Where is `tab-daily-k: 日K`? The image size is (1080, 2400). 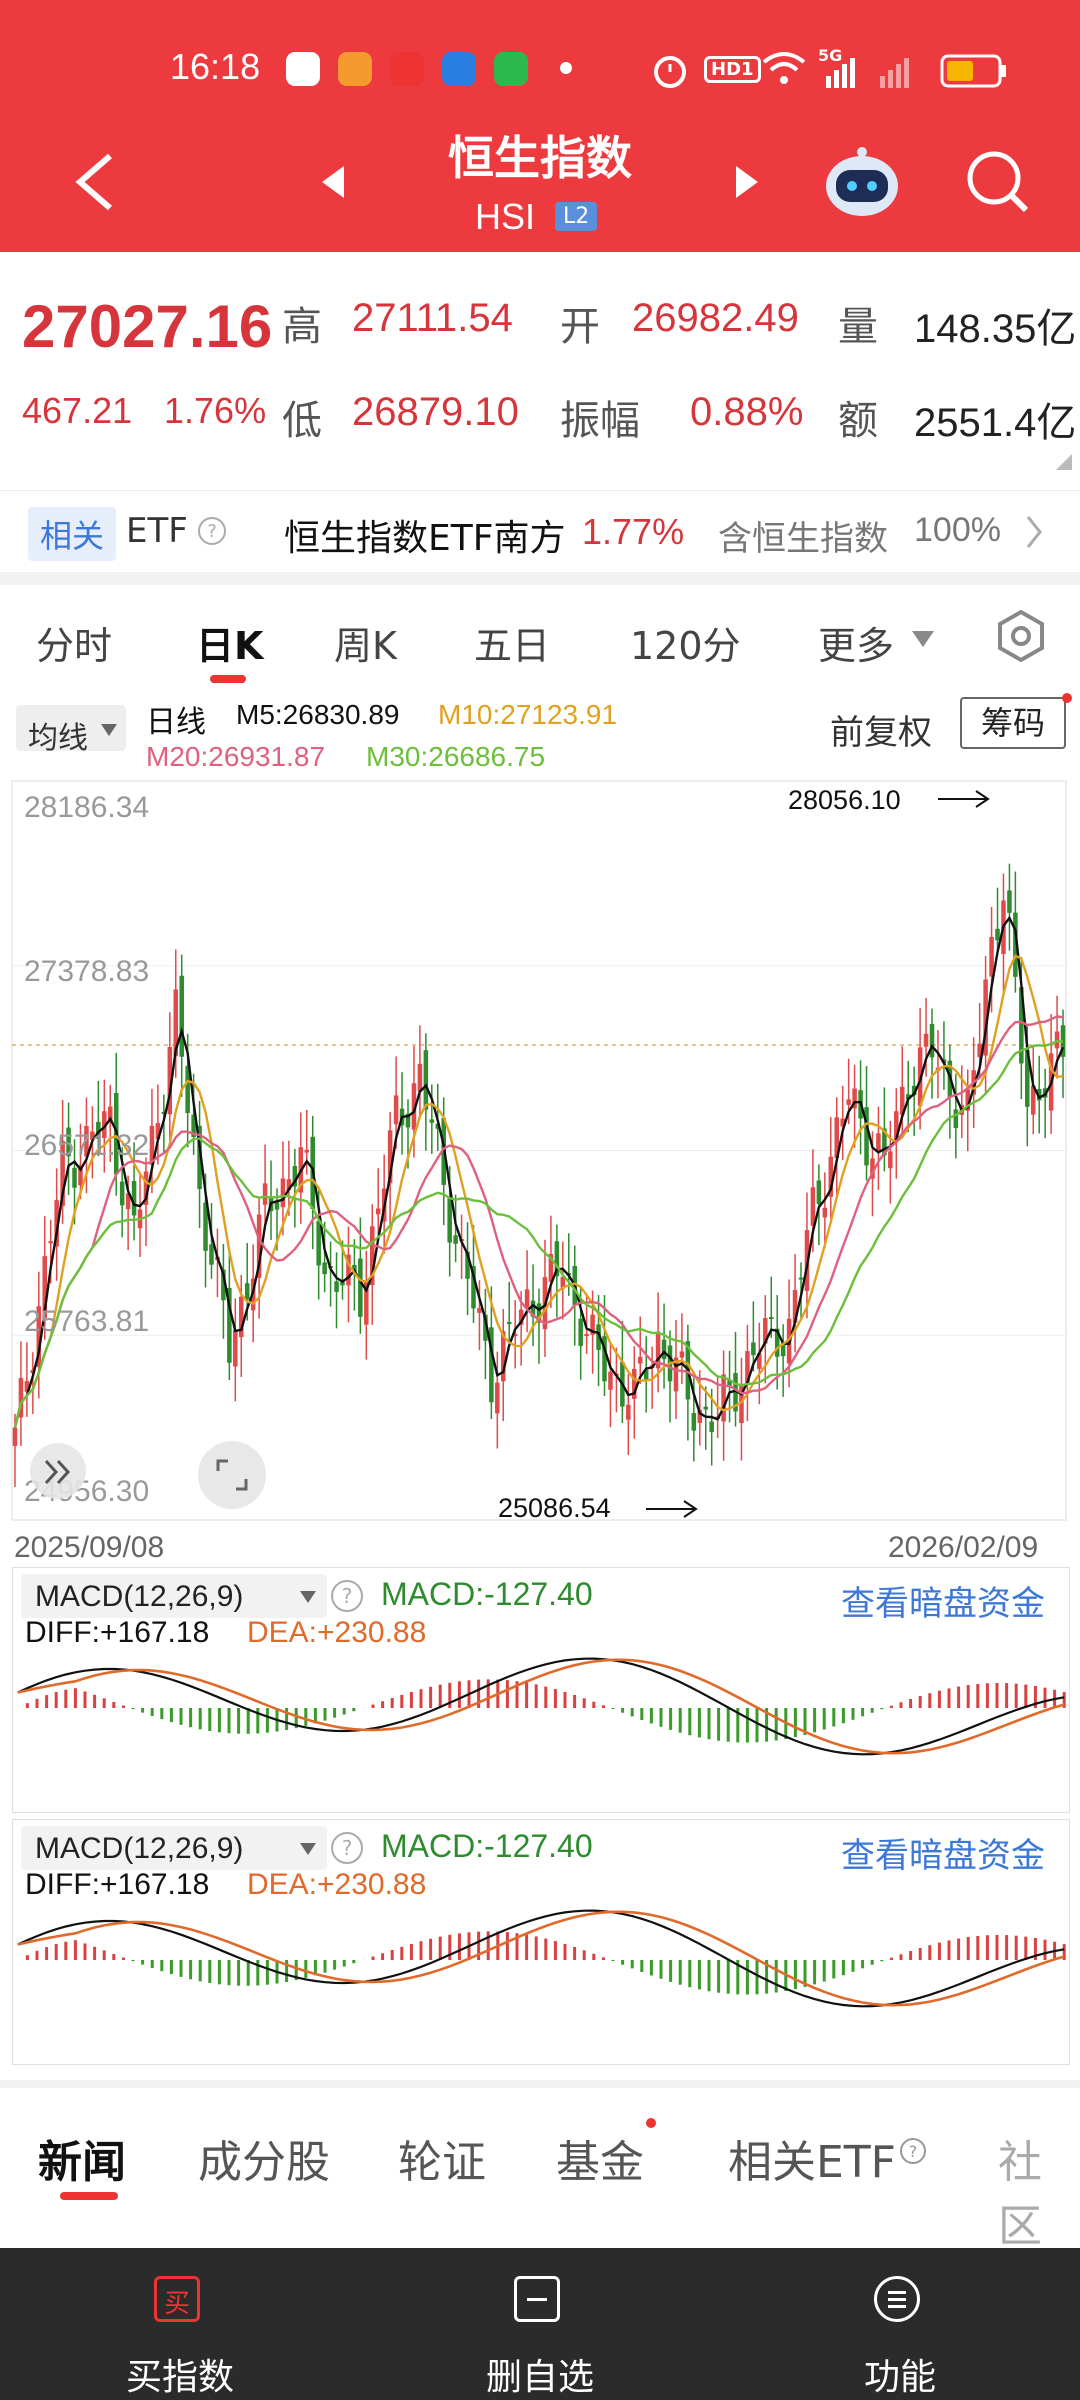
tab-daily-k: 日K is located at coordinates (230, 646).